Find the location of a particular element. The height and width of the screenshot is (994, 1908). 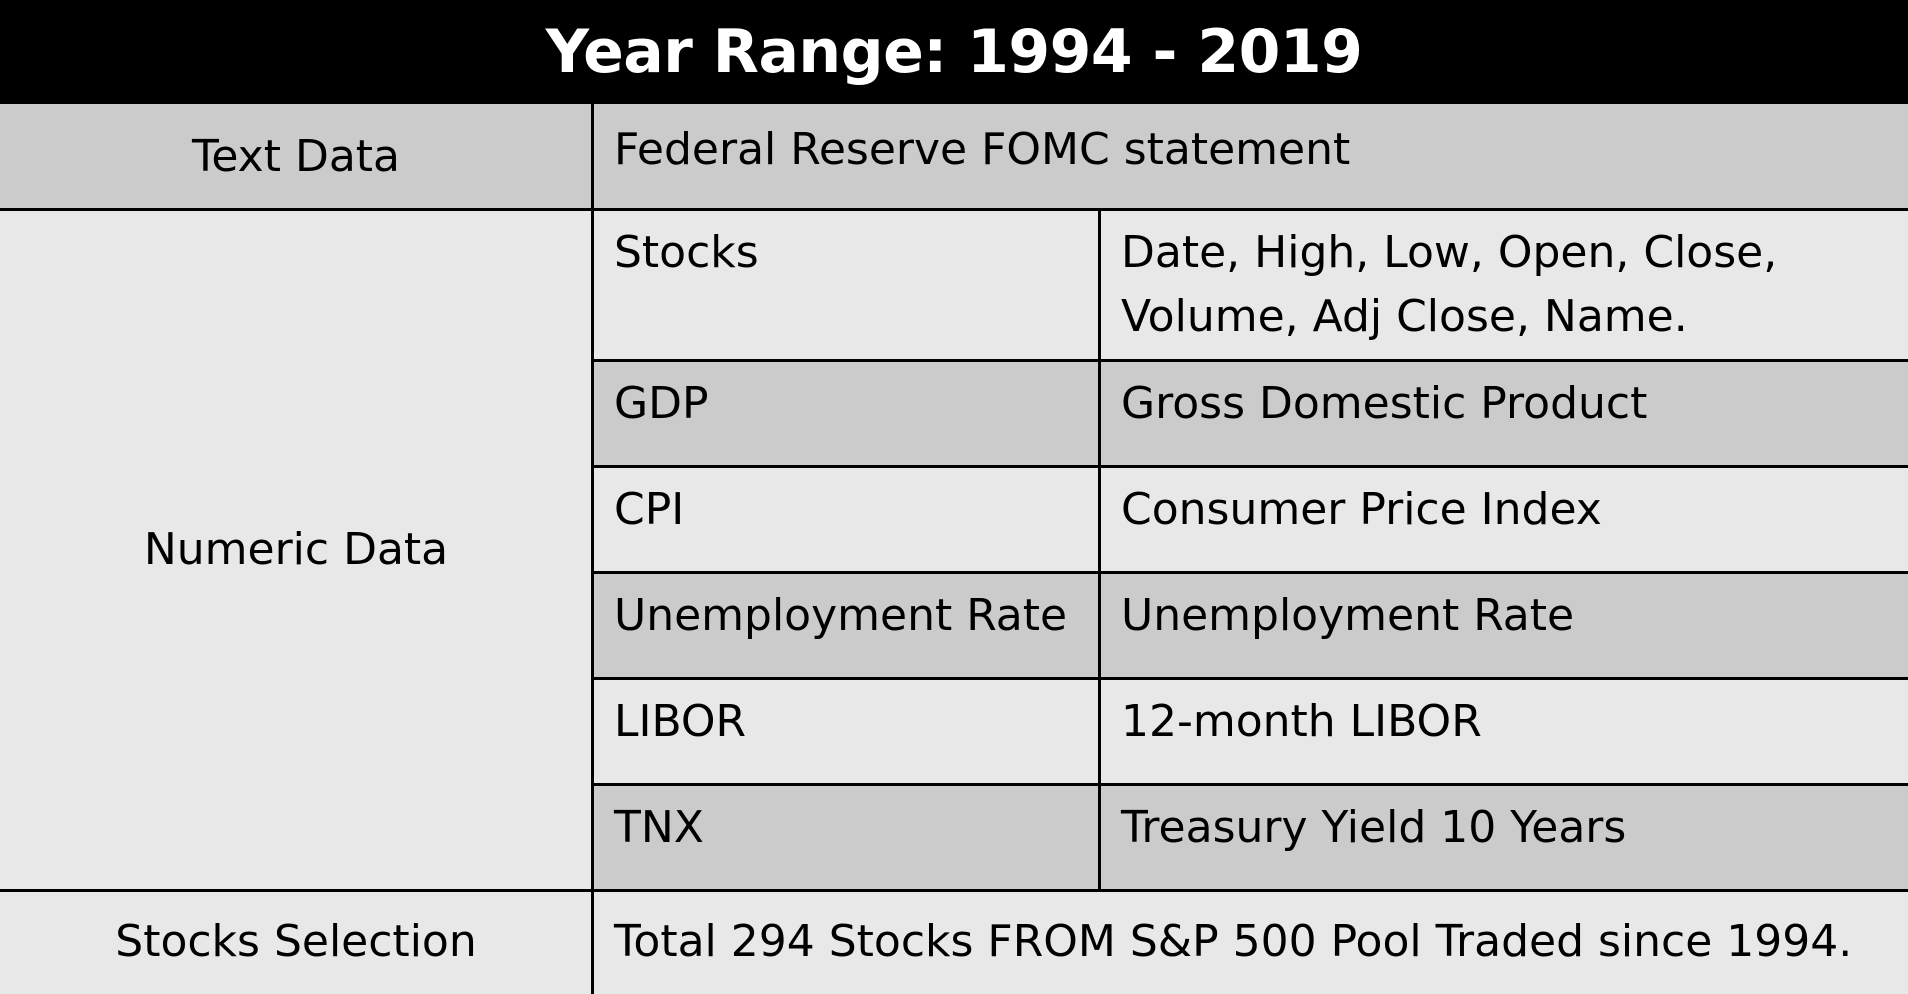

divider-below-unemployment is located at coordinates (1250, 678).